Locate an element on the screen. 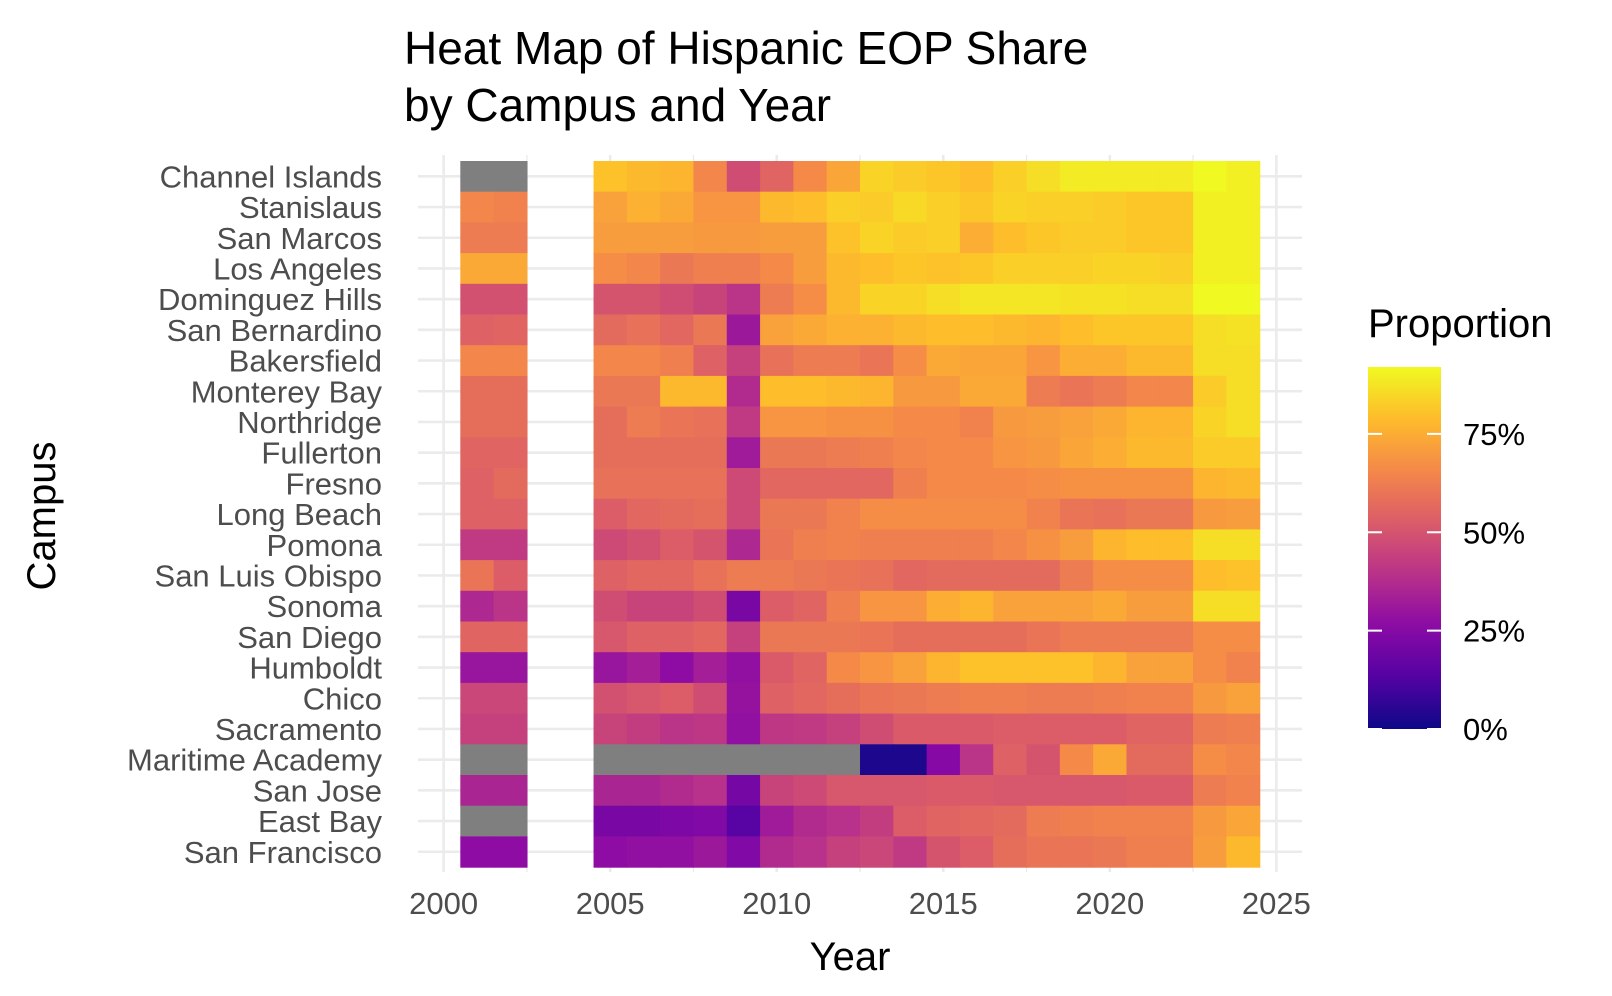 The height and width of the screenshot is (996, 1612). y-tick-label: San Marcos is located at coordinates (299, 238).